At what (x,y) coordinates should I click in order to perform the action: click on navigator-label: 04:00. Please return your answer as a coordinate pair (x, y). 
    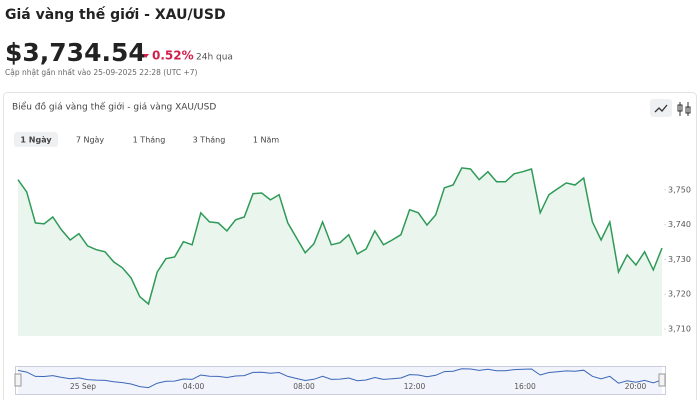
    Looking at the image, I should click on (194, 386).